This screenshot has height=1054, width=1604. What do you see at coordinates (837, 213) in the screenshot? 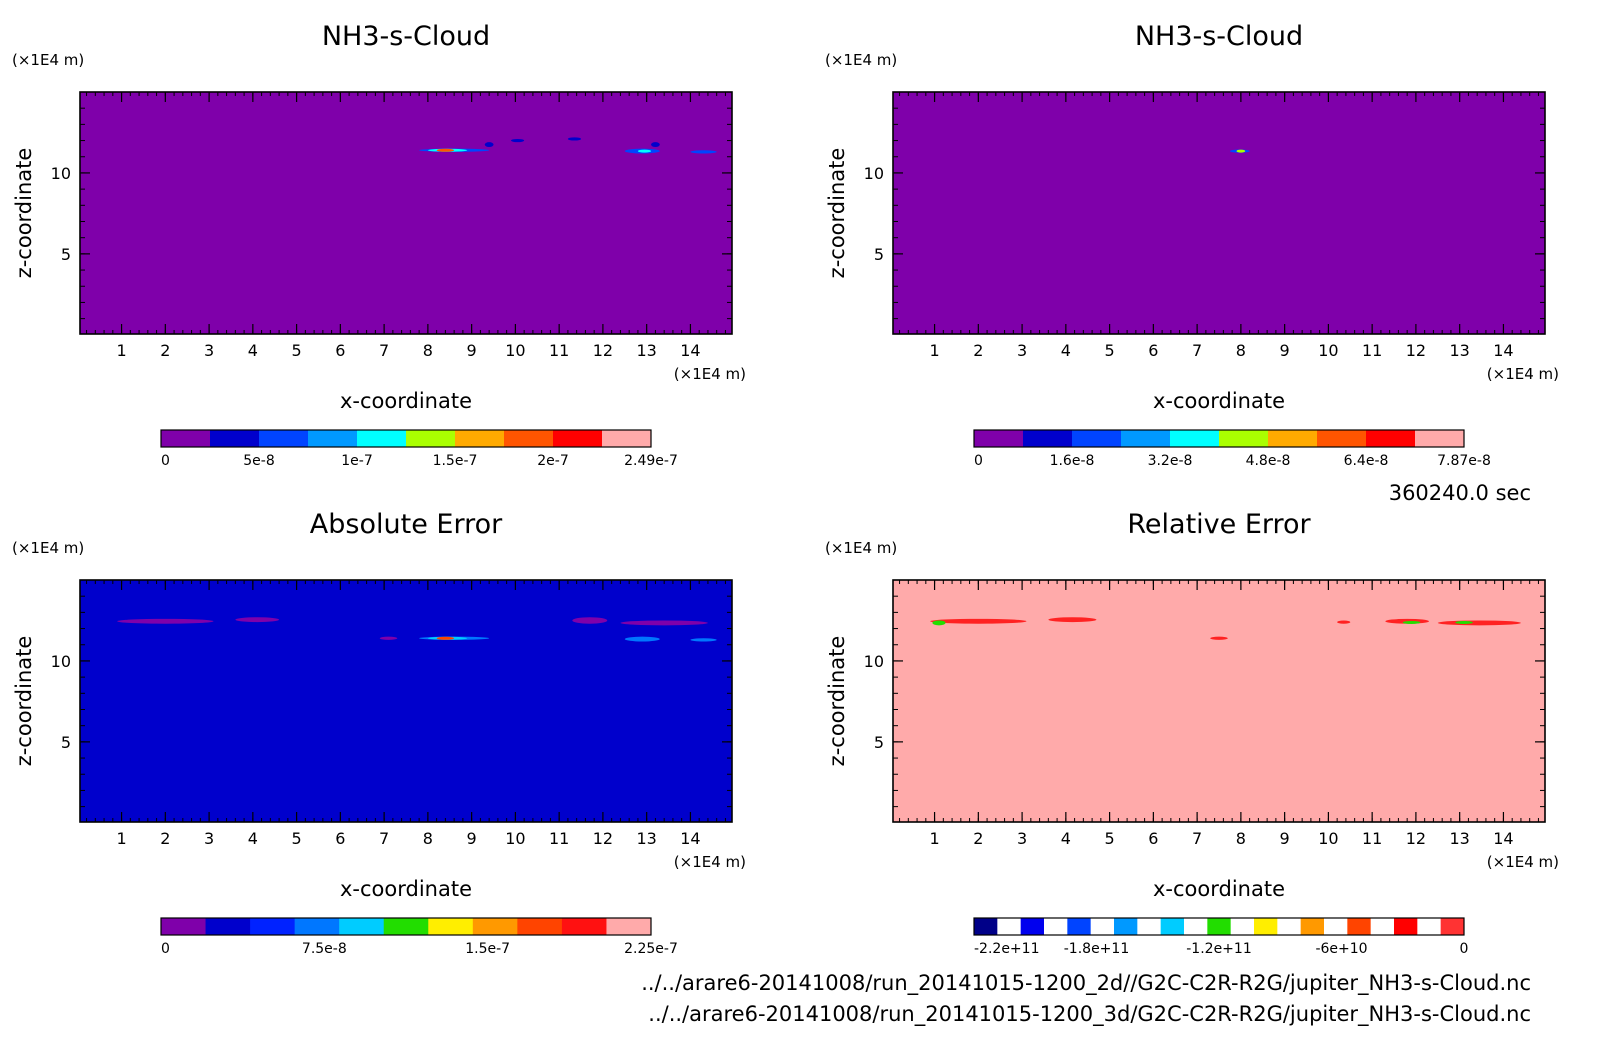
I see `y-axis-label: z-coordinate` at bounding box center [837, 213].